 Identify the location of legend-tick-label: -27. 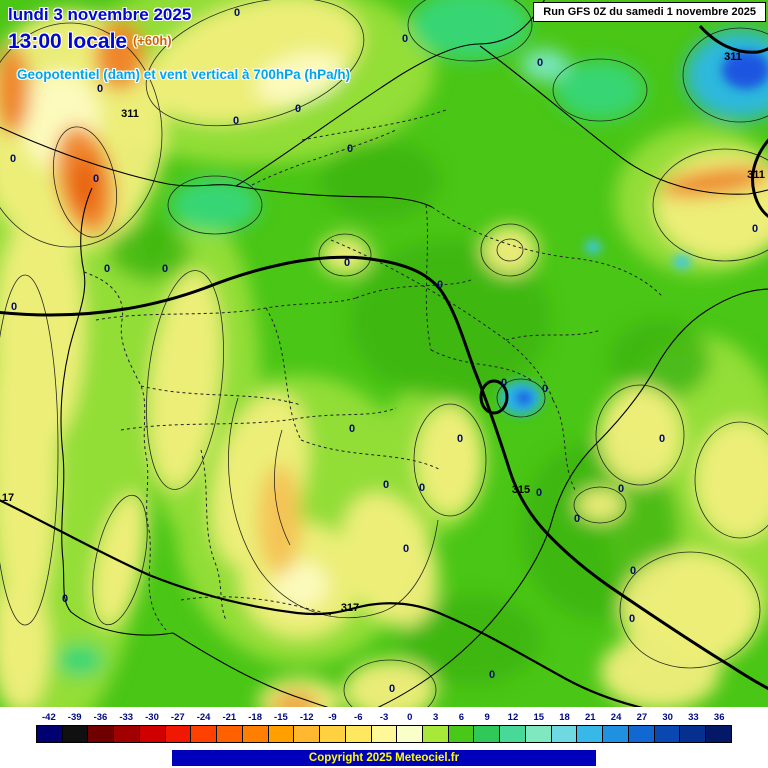
(177, 717).